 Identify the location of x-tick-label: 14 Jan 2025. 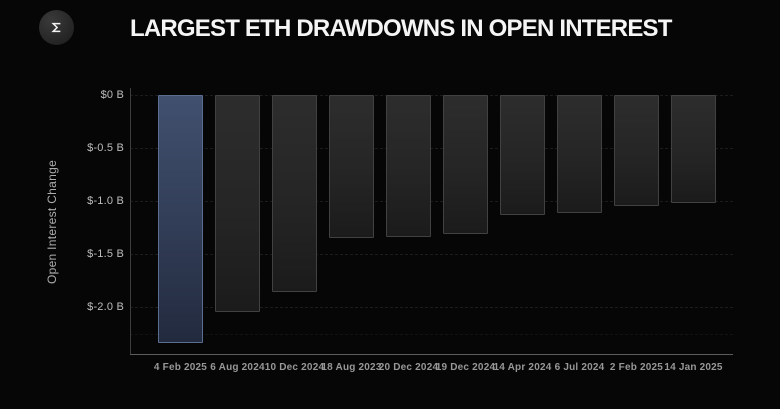
(693, 367).